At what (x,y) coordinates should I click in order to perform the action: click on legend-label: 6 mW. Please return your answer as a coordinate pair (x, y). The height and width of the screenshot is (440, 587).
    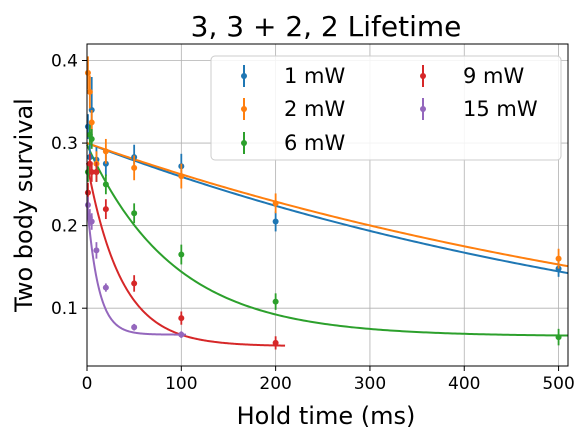
    Looking at the image, I should click on (314, 143).